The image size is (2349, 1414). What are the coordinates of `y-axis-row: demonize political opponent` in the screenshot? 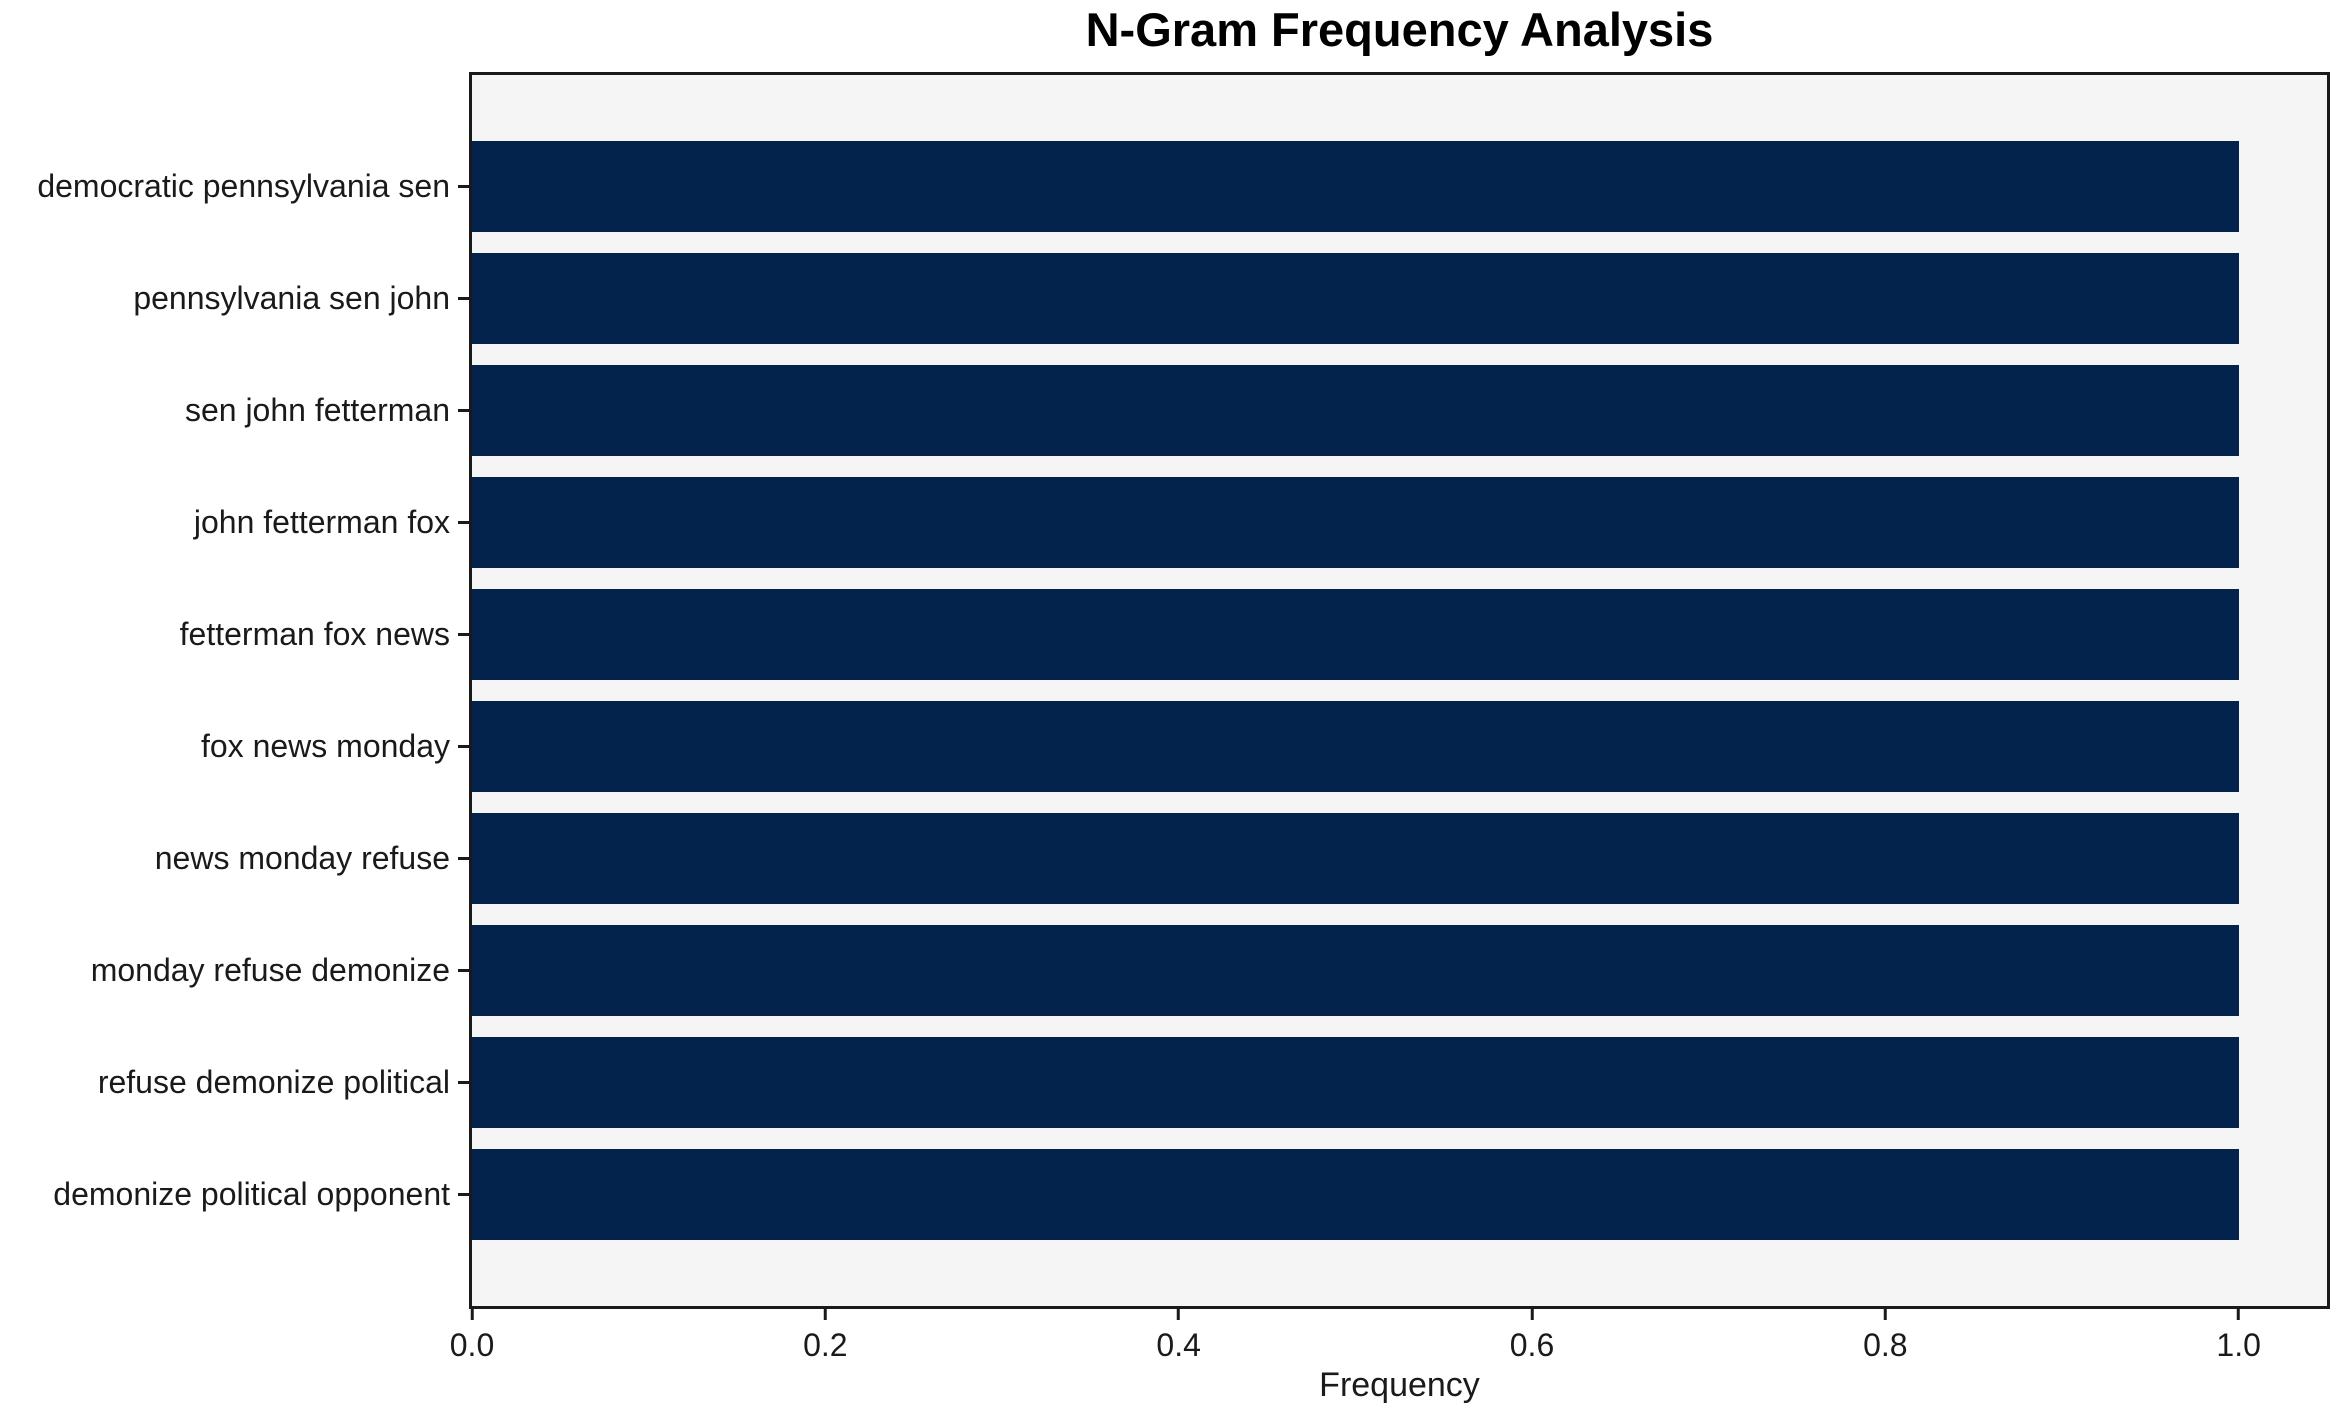 It's located at (234, 1194).